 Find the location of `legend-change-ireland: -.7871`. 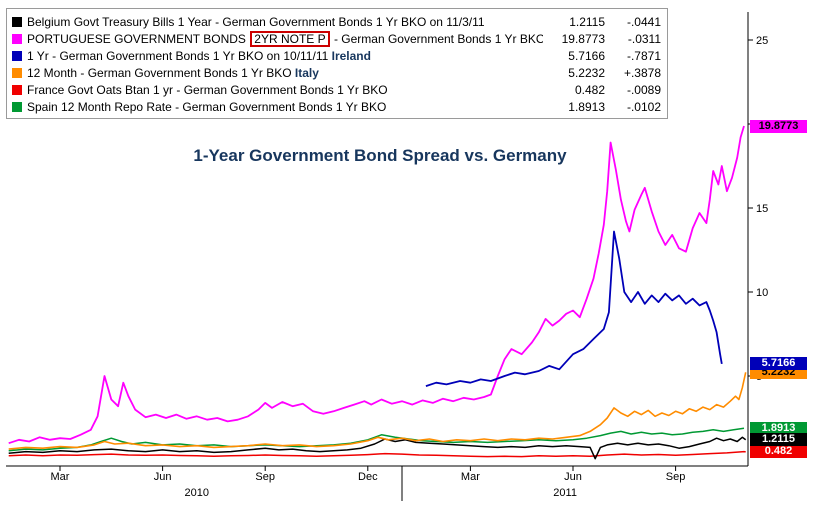

legend-change-ireland: -.7871 is located at coordinates (643, 55).